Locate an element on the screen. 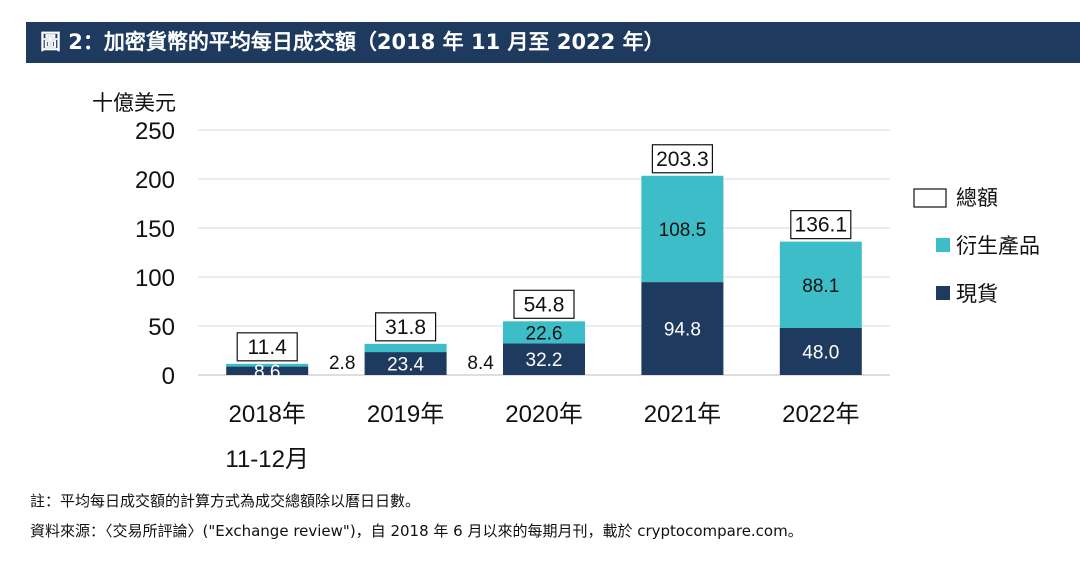 The height and width of the screenshot is (573, 1080). x-tick-label: 2018年 is located at coordinates (267, 414).